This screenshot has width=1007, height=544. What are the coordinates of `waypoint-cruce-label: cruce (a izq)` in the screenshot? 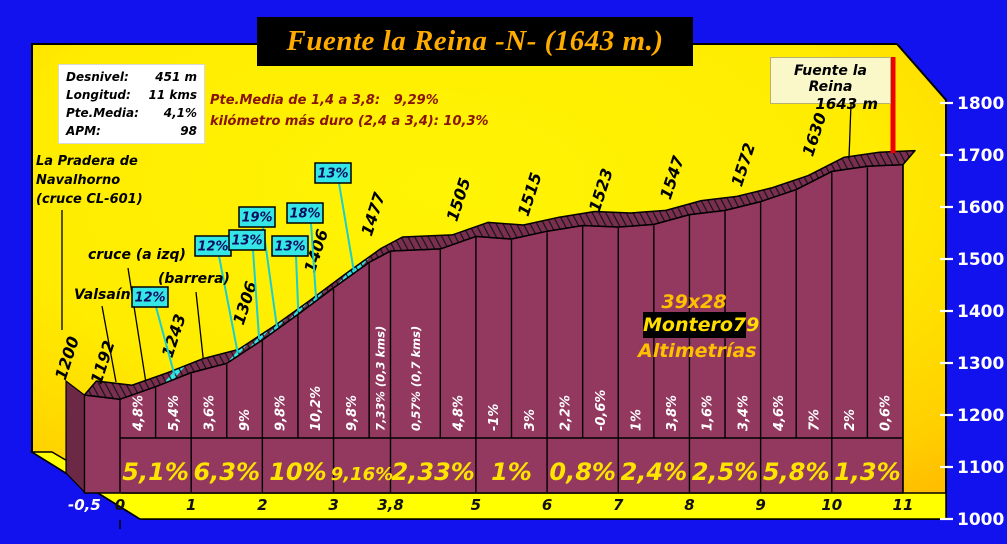 It's located at (137, 255).